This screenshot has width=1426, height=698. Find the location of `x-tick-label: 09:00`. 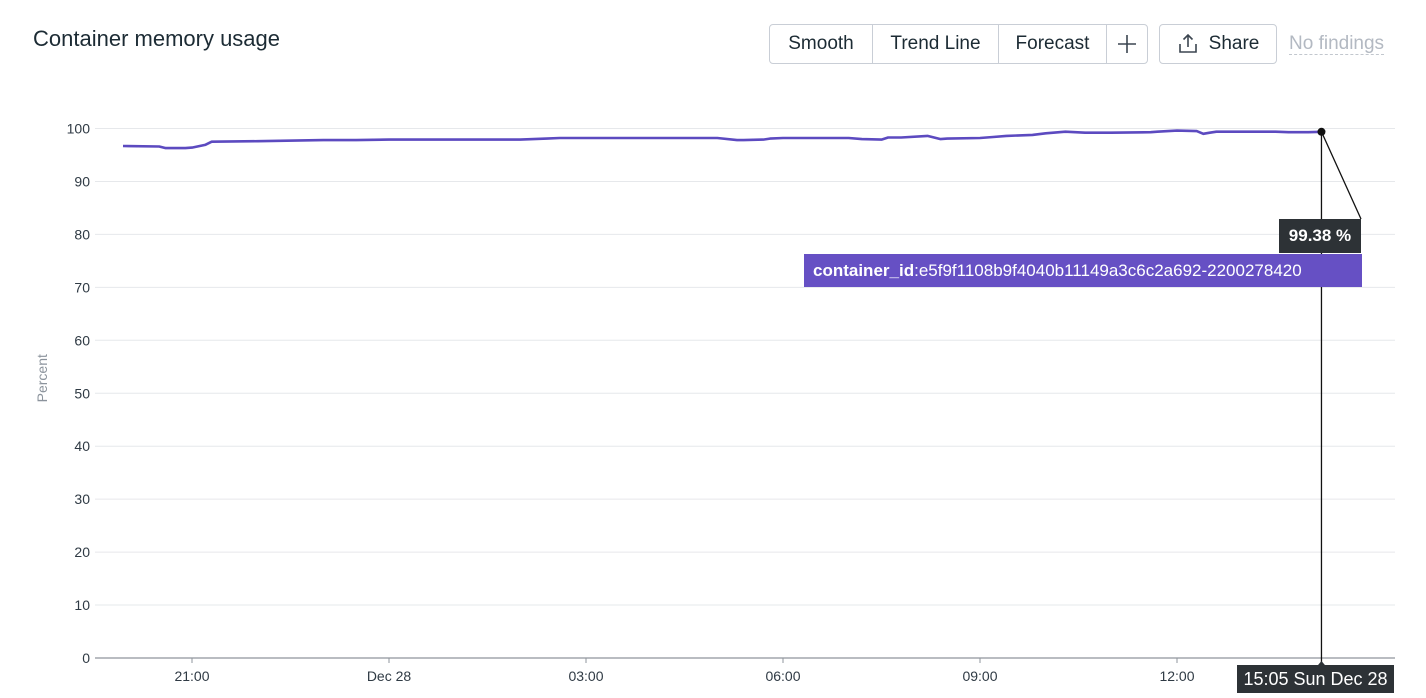

x-tick-label: 09:00 is located at coordinates (979, 676).